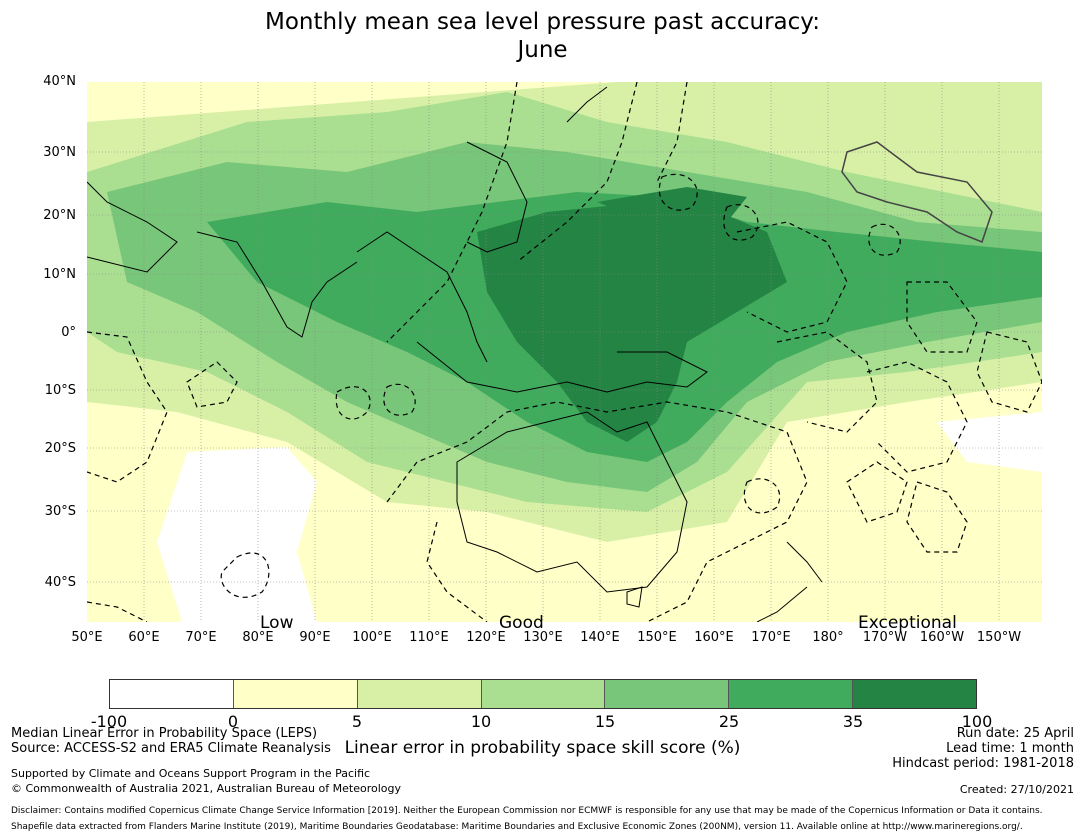  What do you see at coordinates (999, 637) in the screenshot?
I see `lon-label-150w: 150°W` at bounding box center [999, 637].